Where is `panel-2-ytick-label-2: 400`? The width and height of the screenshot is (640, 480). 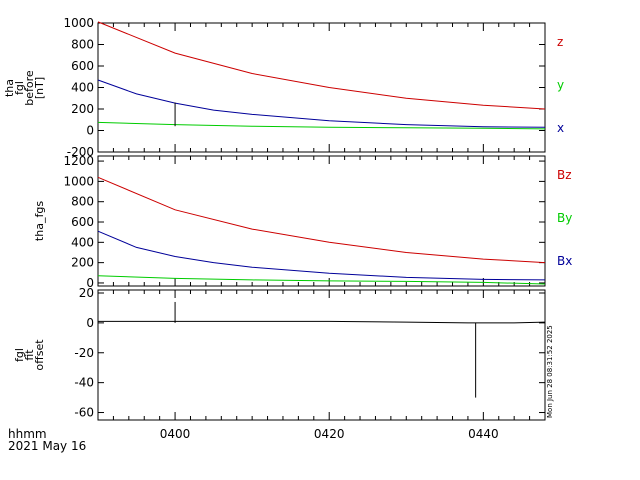
panel-2-ytick-label-2: 400 is located at coordinates (82, 242).